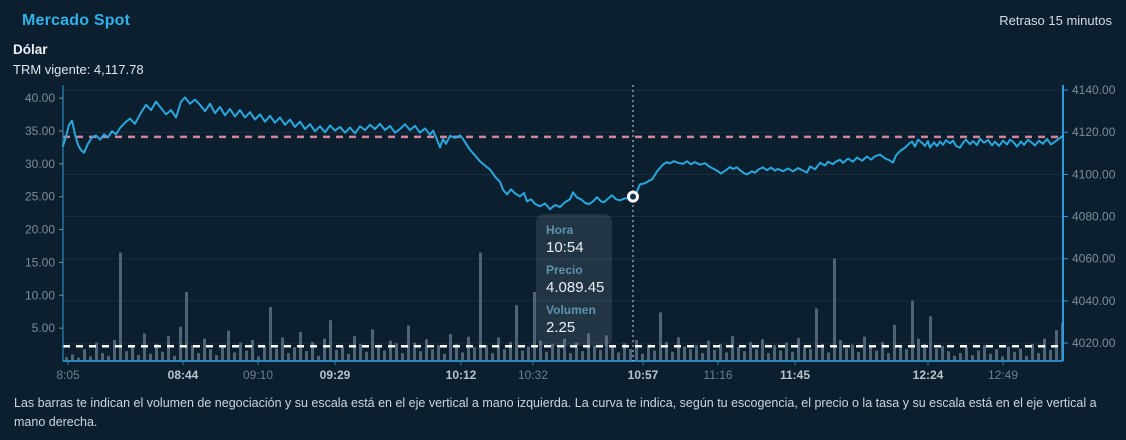 This screenshot has height=440, width=1126. I want to click on volume-axis-label: 35.00, so click(40, 131).